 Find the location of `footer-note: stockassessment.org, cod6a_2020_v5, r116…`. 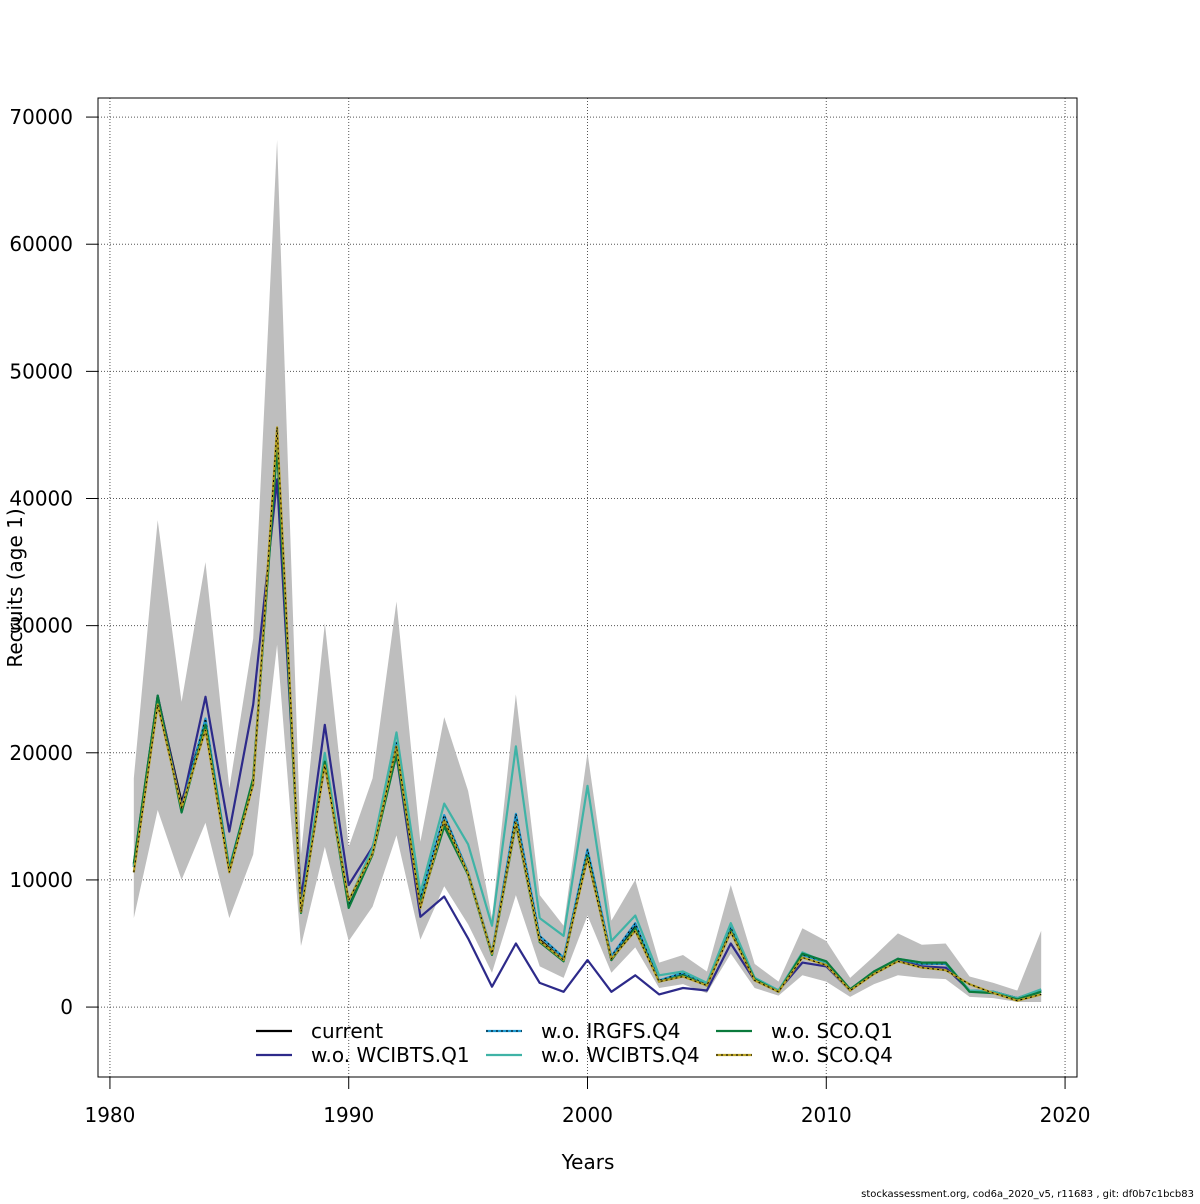

footer-note: stockassessment.org, cod6a_2020_v5, r116… is located at coordinates (1027, 1194).